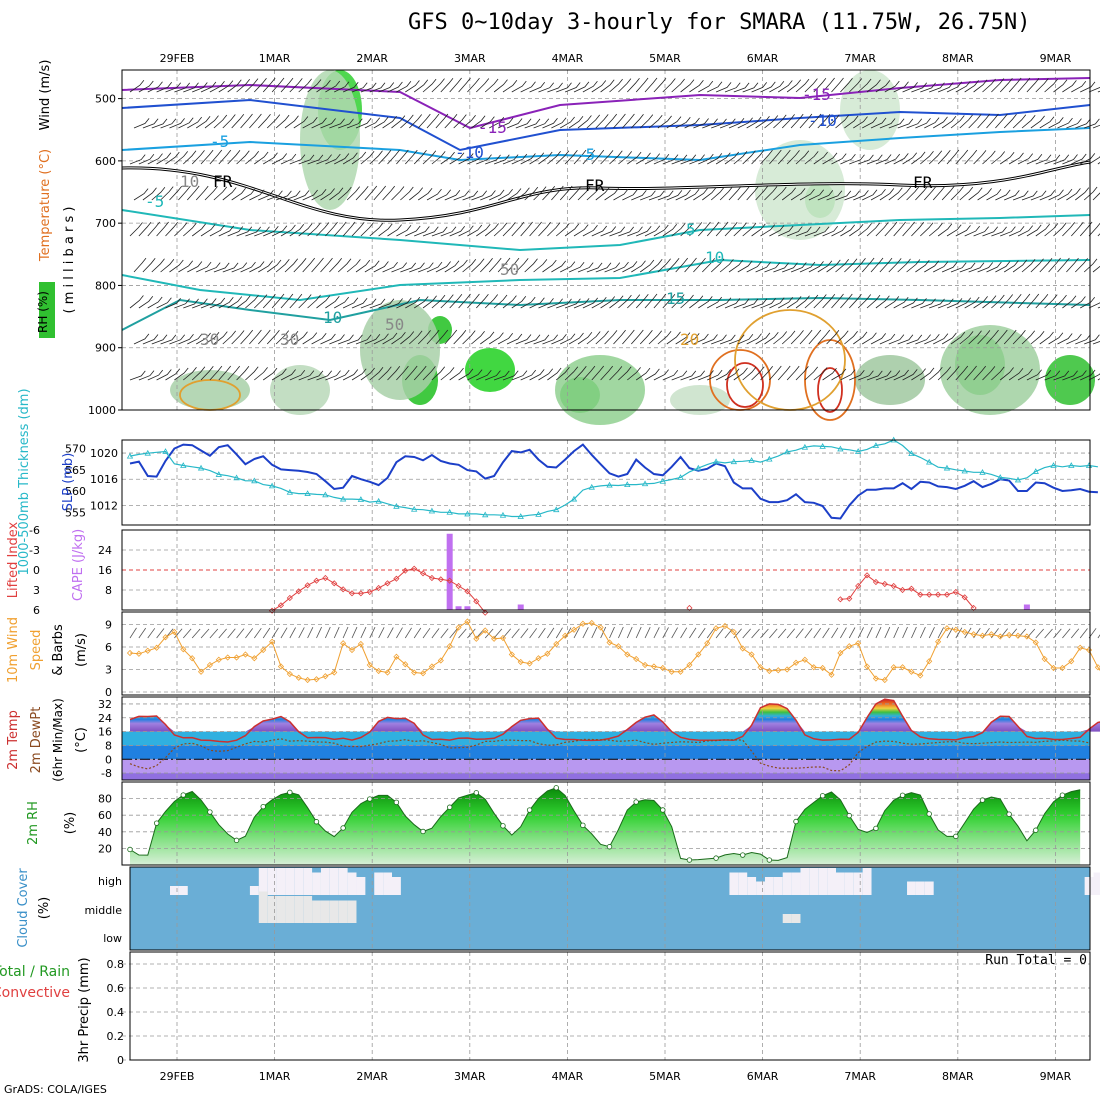 The width and height of the screenshot is (1100, 1100). I want to click on cloud-bar-high, so click(272, 881).